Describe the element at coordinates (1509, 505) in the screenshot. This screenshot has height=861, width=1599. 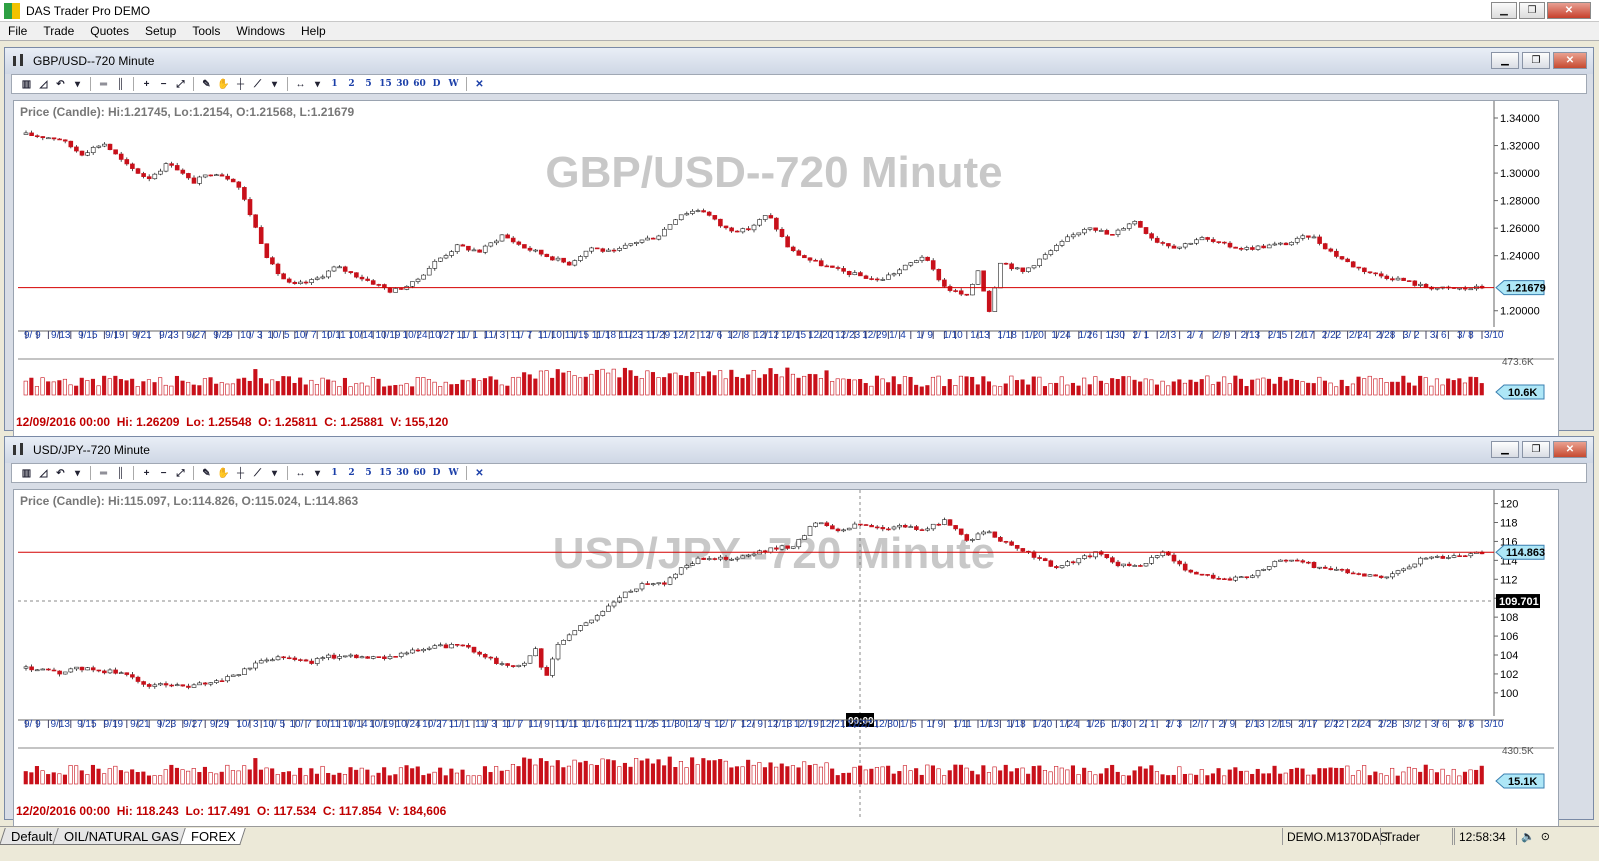
I see `y-axis-tick: 120` at that location.